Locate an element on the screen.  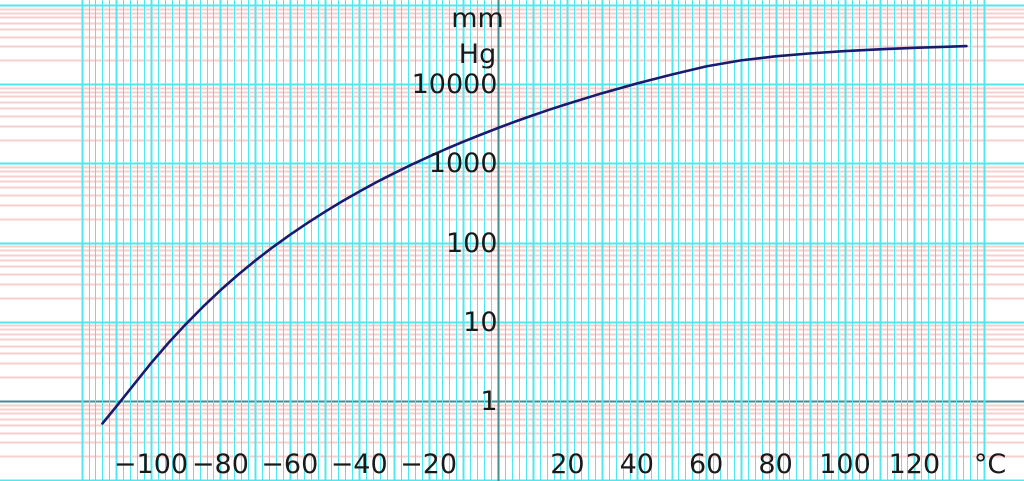
x-axis-unit: °C is located at coordinates (990, 464).